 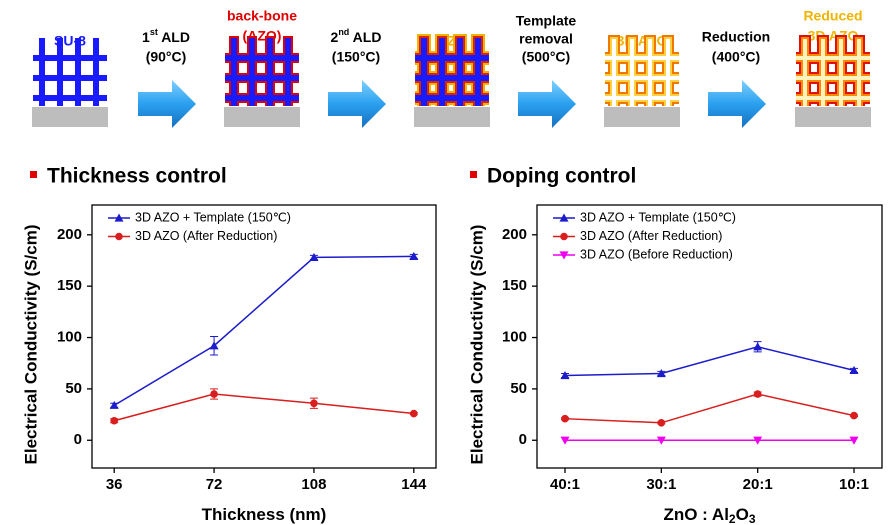 I want to click on transition-label: removal, so click(x=546, y=39).